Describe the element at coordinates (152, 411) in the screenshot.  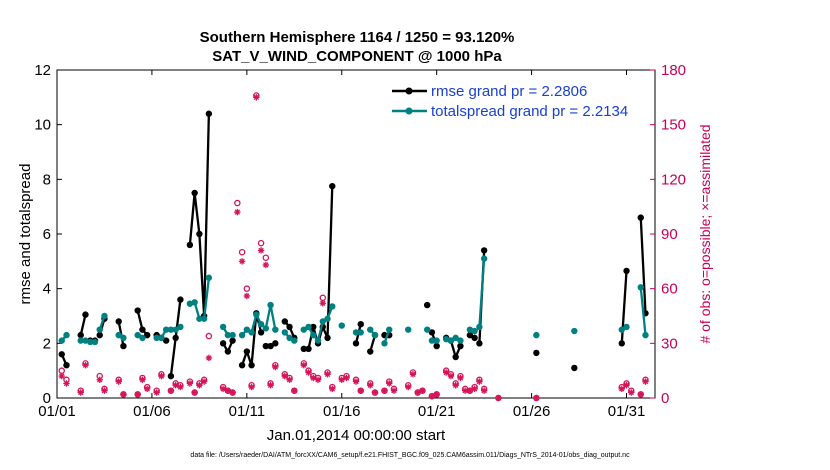
I see `x-tick-label: 01/06` at that location.